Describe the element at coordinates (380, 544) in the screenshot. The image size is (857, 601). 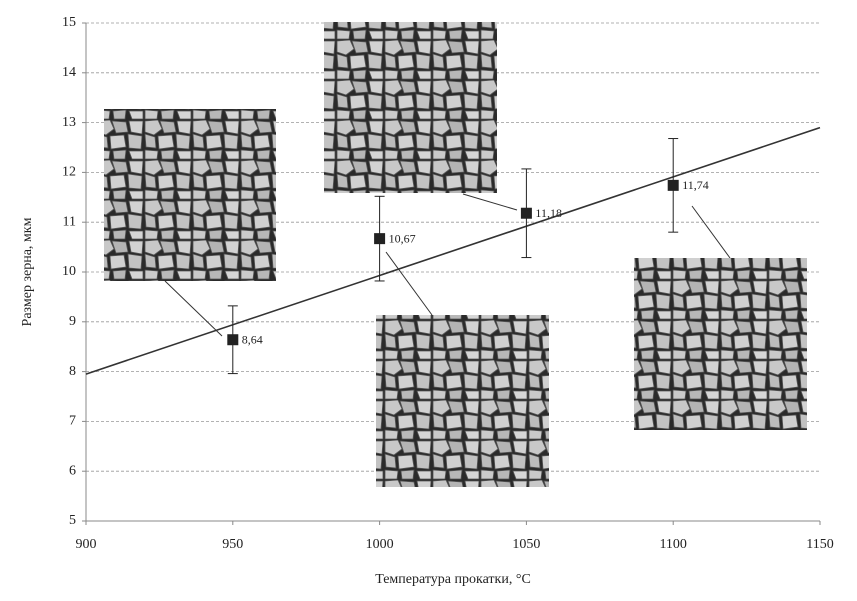
I see `x-tick-label: 1000` at that location.